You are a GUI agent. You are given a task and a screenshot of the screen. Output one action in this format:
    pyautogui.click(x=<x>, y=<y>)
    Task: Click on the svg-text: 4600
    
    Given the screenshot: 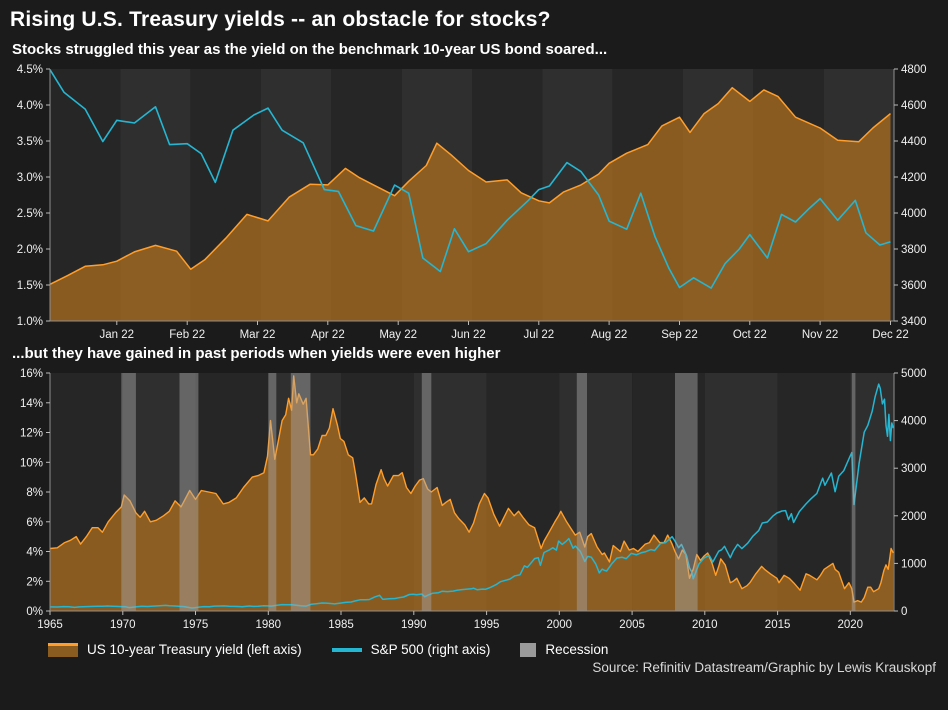 What is the action you would take?
    pyautogui.click(x=914, y=106)
    